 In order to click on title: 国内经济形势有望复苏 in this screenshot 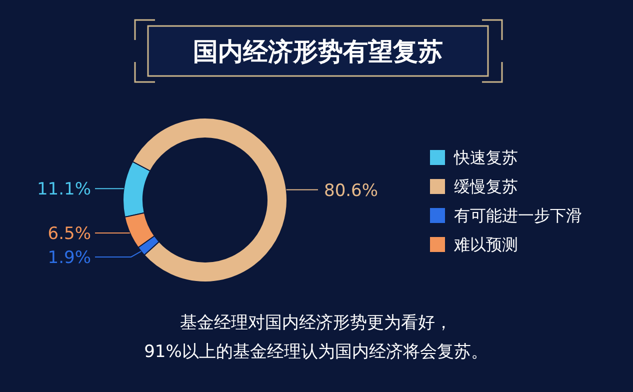, I will do `click(318, 51)`.